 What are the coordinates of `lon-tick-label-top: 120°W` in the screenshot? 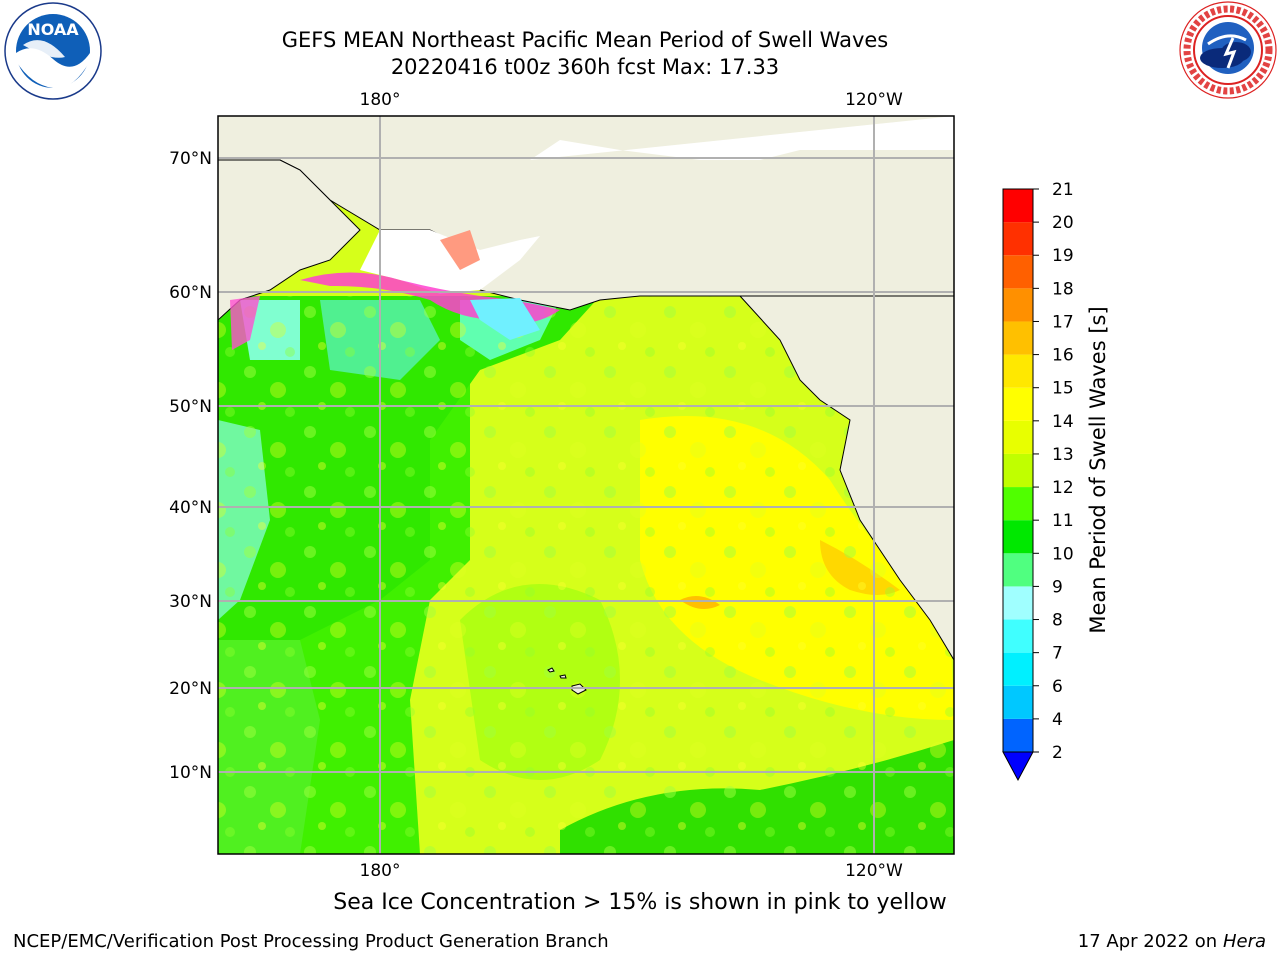 It's located at (874, 100).